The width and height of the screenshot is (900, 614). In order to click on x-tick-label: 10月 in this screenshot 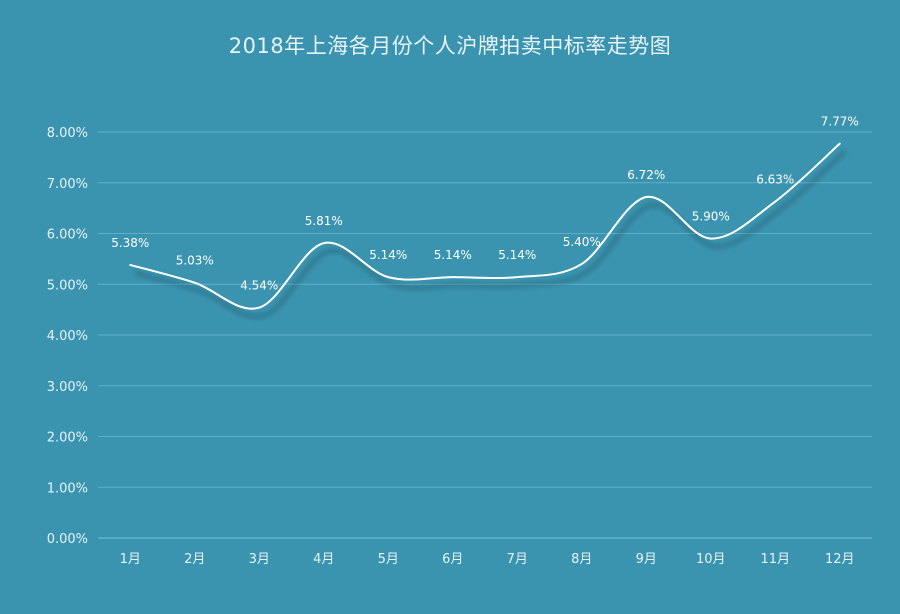, I will do `click(711, 559)`.